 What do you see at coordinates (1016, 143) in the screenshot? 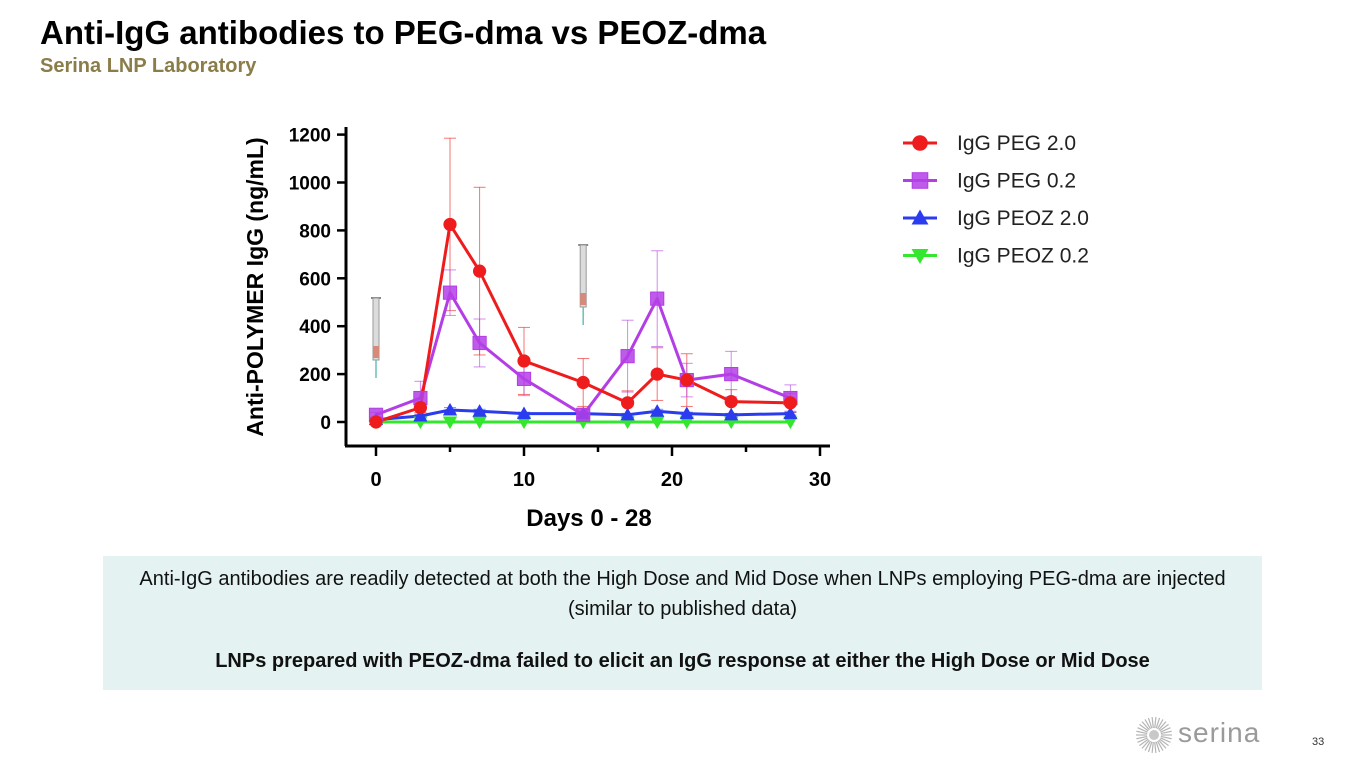
I see `legend-label: IgG PEG 2.0` at bounding box center [1016, 143].